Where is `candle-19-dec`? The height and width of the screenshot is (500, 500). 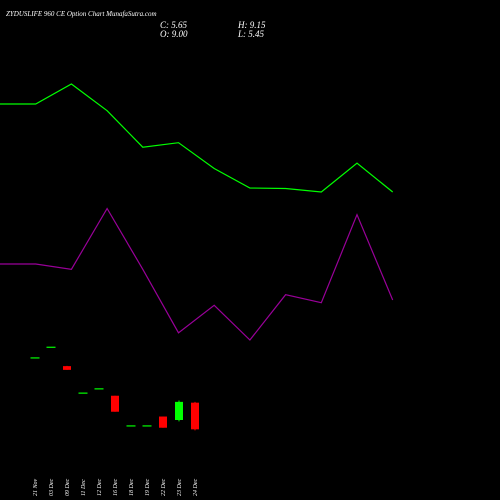 candle-19-dec is located at coordinates (147, 426).